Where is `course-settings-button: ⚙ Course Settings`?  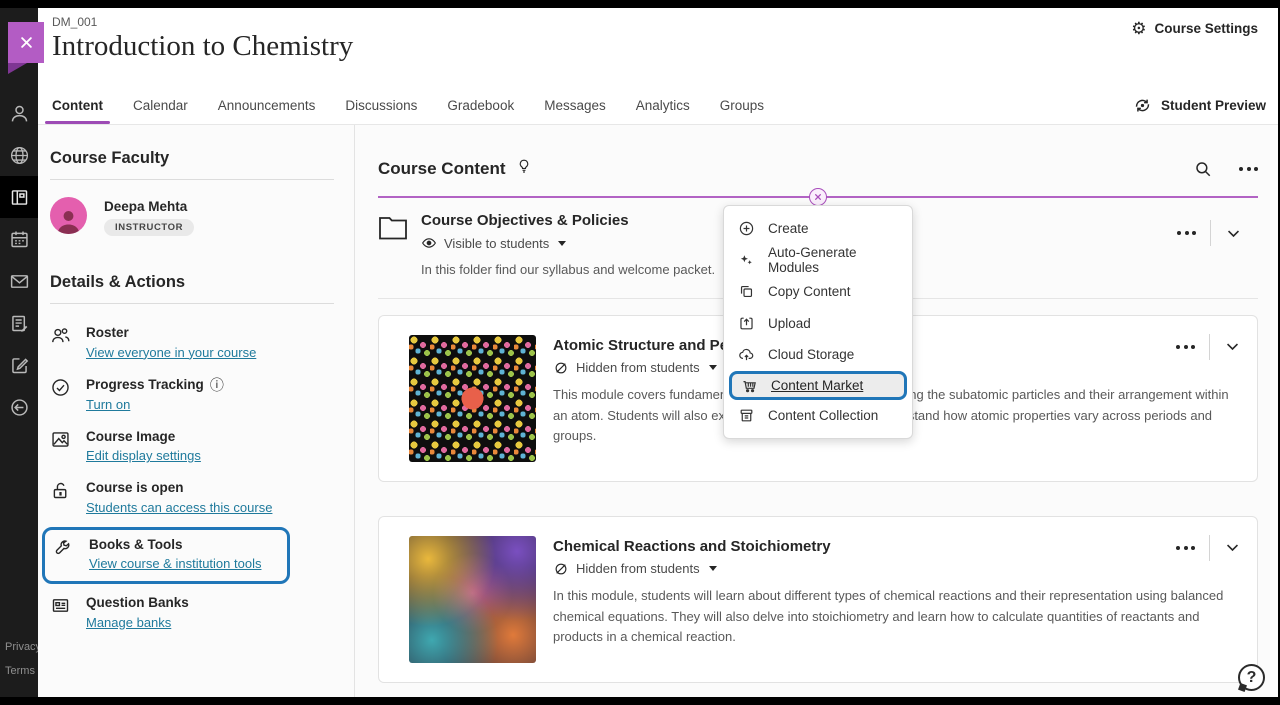 course-settings-button: ⚙ Course Settings is located at coordinates (1194, 28).